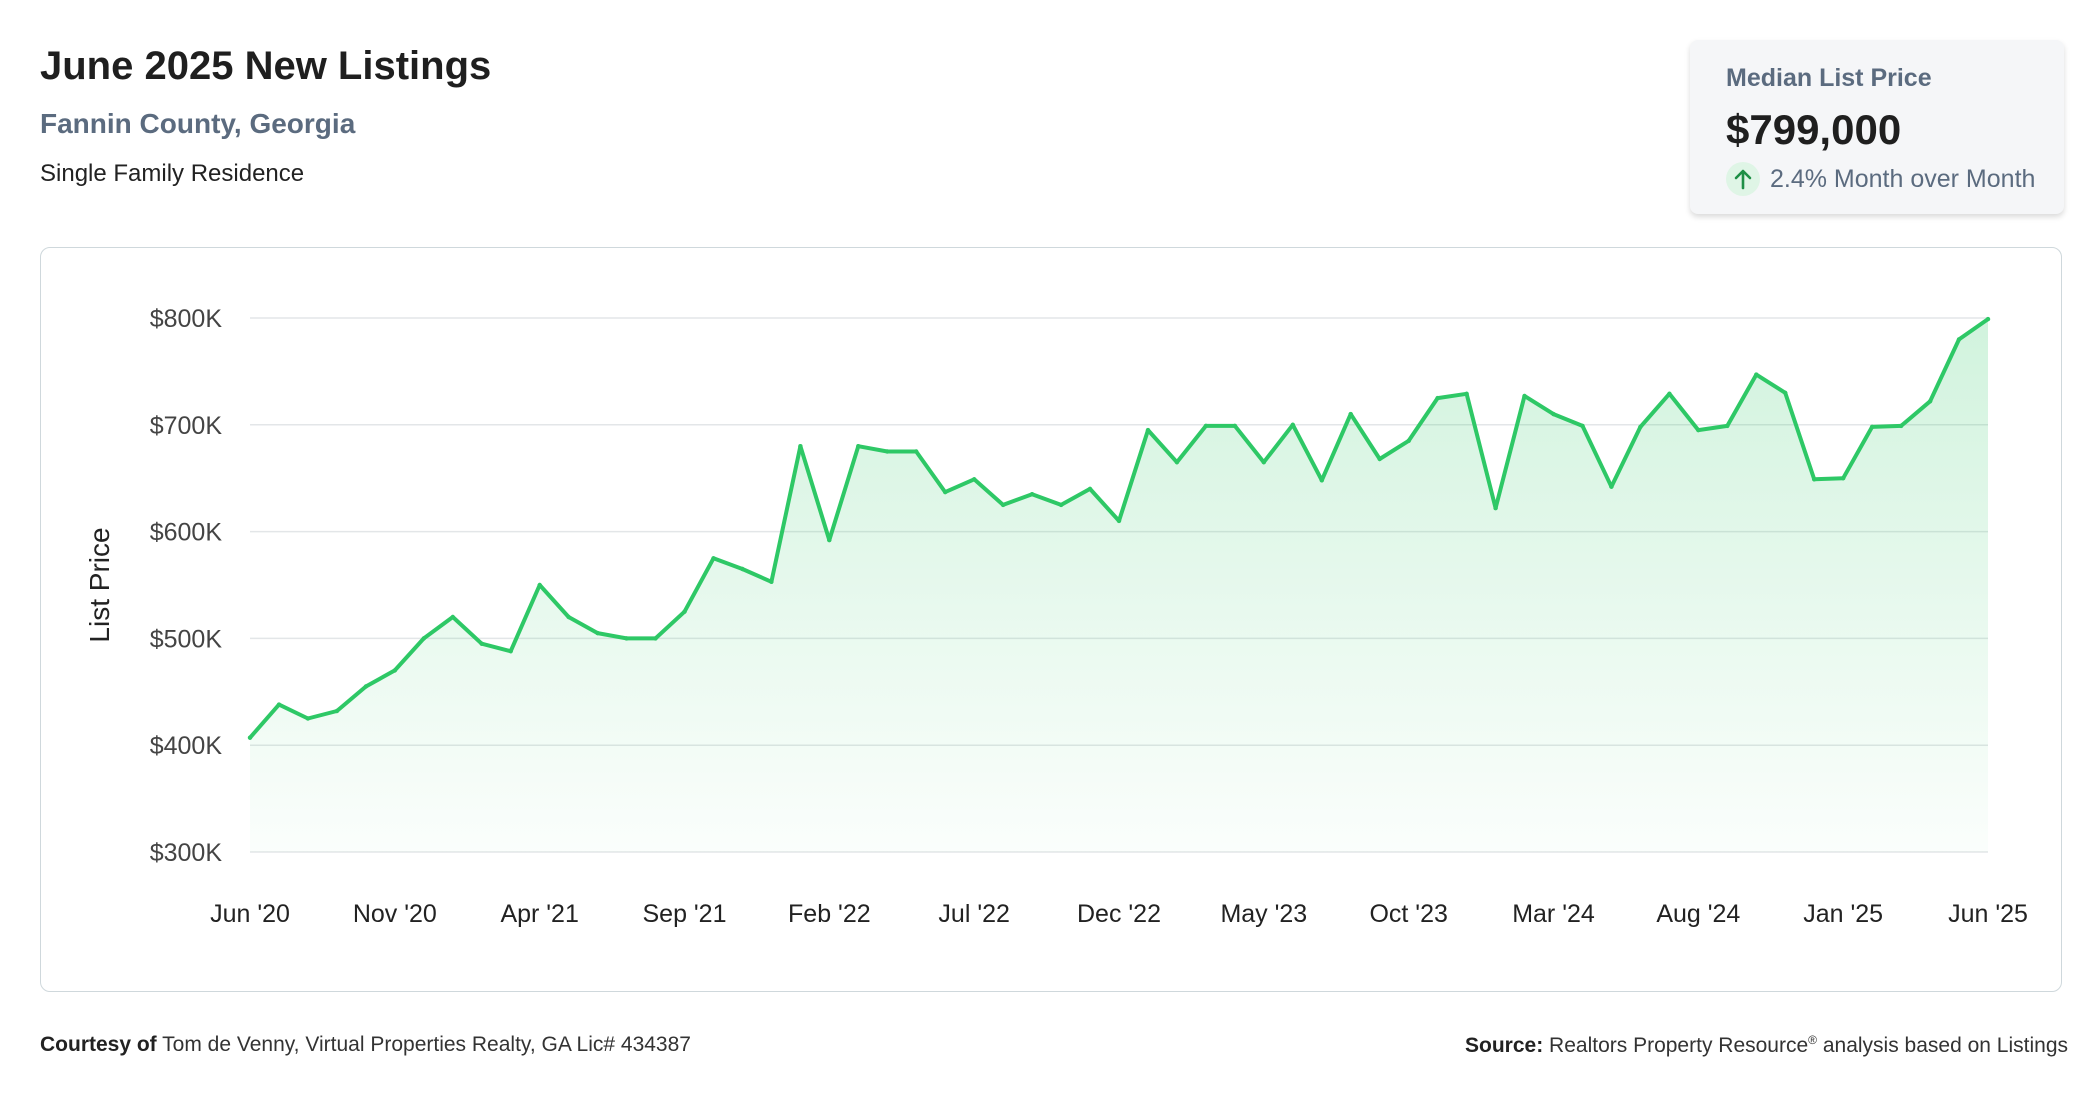  What do you see at coordinates (1988, 914) in the screenshot?
I see `x-tick-label: Jun '25` at bounding box center [1988, 914].